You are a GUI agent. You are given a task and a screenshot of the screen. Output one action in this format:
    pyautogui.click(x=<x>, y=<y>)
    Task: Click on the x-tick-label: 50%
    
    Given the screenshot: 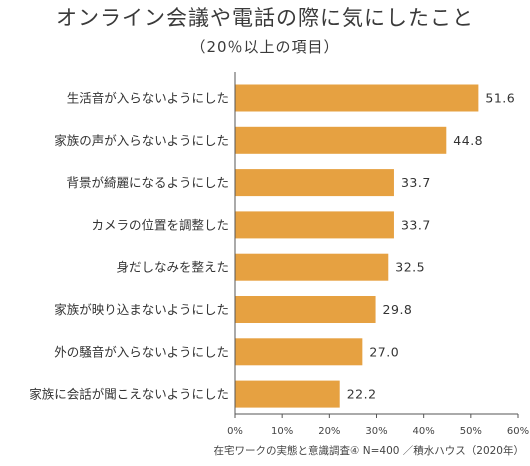 What is the action you would take?
    pyautogui.click(x=471, y=431)
    